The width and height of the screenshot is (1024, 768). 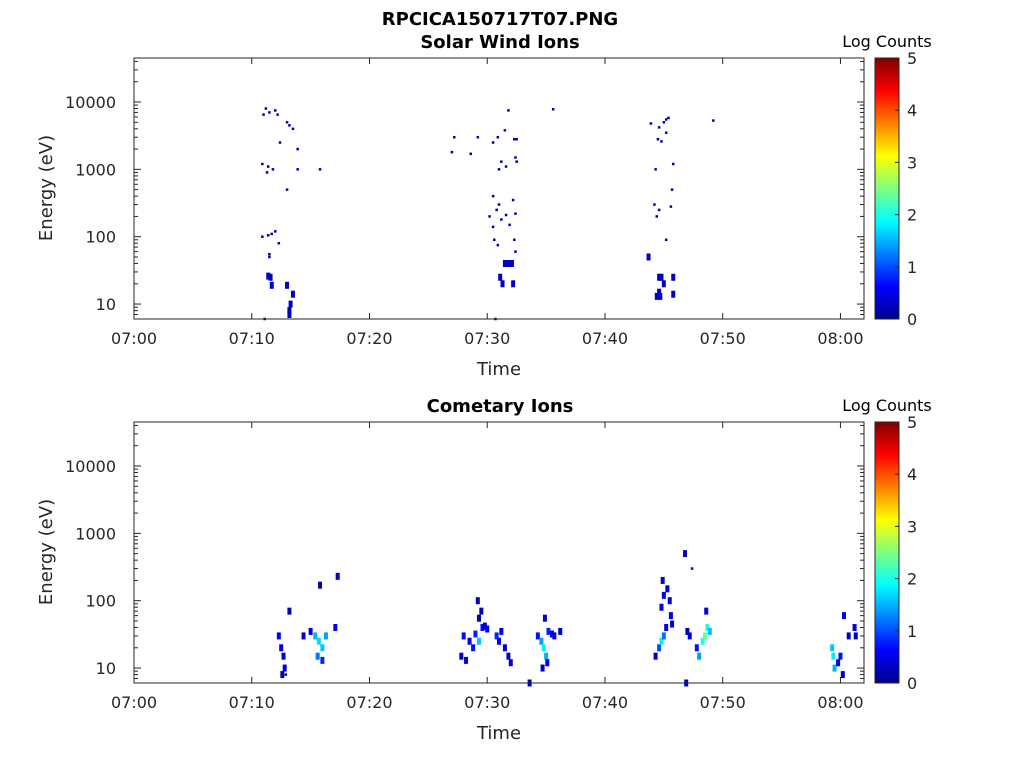 What do you see at coordinates (134, 338) in the screenshot?
I see `x-tick-label: 07:00` at bounding box center [134, 338].